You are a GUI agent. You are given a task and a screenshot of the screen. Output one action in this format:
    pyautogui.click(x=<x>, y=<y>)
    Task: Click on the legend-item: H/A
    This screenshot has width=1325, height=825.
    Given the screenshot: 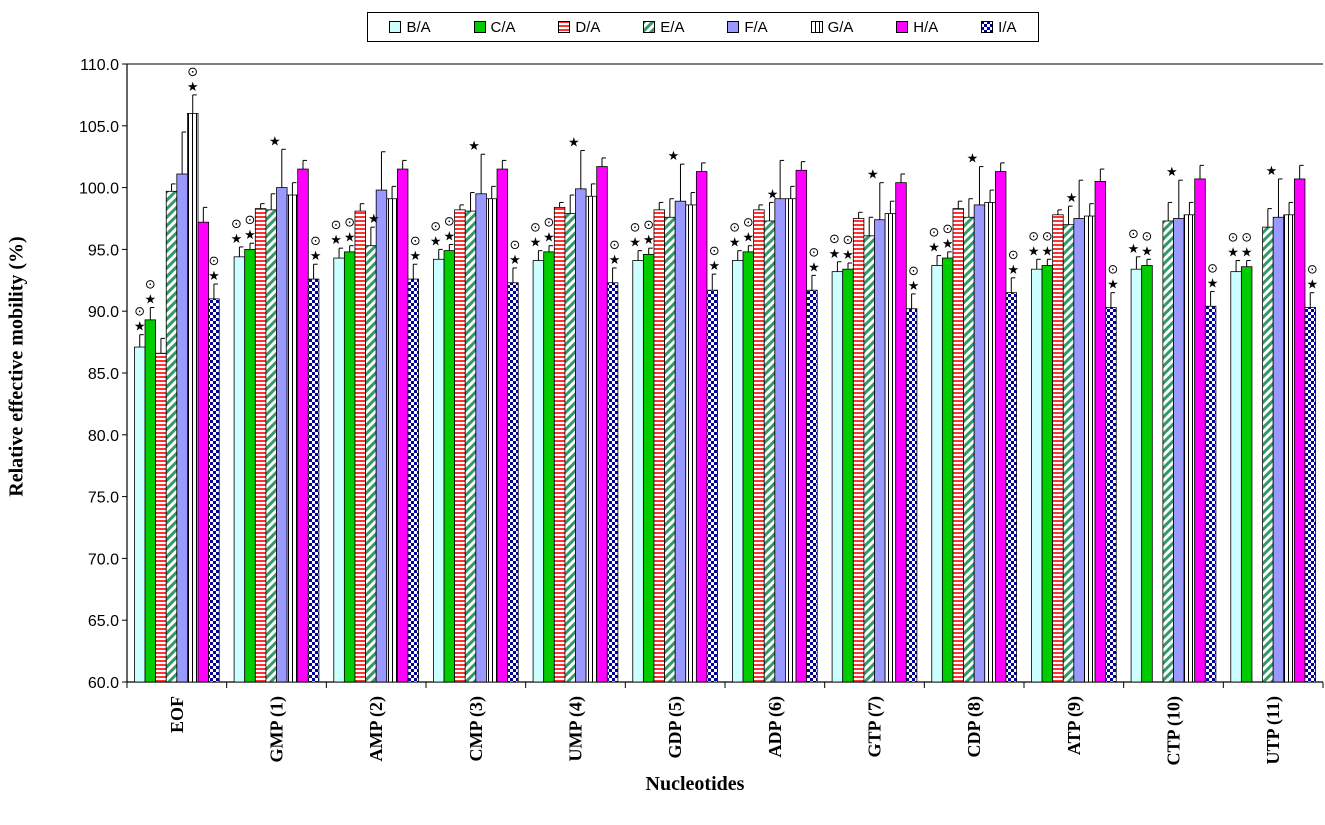 What is the action you would take?
    pyautogui.click(x=917, y=27)
    